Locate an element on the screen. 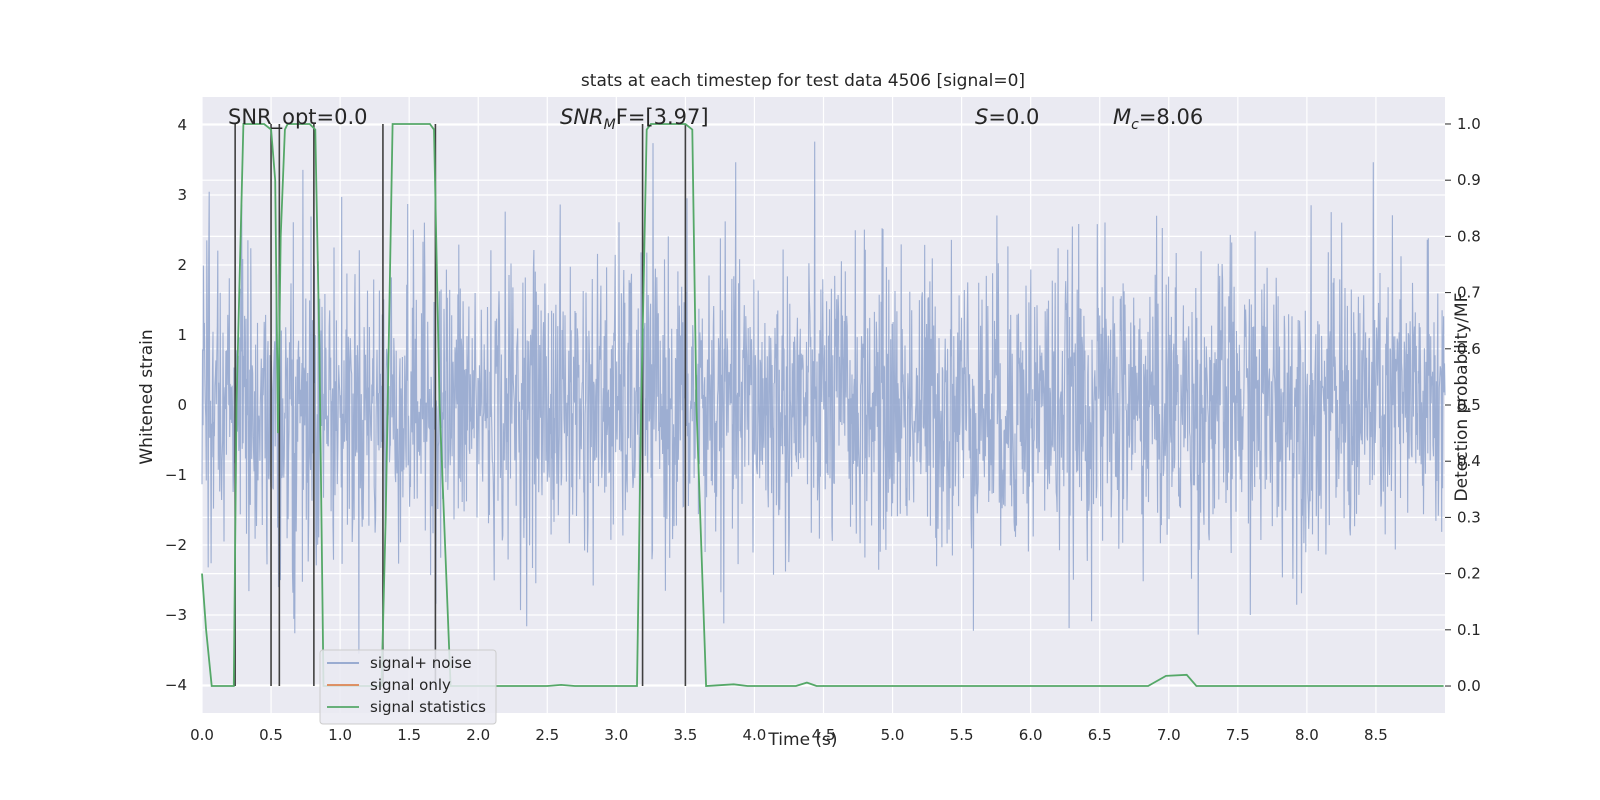 This screenshot has width=1600, height=800. legend-label-statistics: signal statistics is located at coordinates (428, 707).